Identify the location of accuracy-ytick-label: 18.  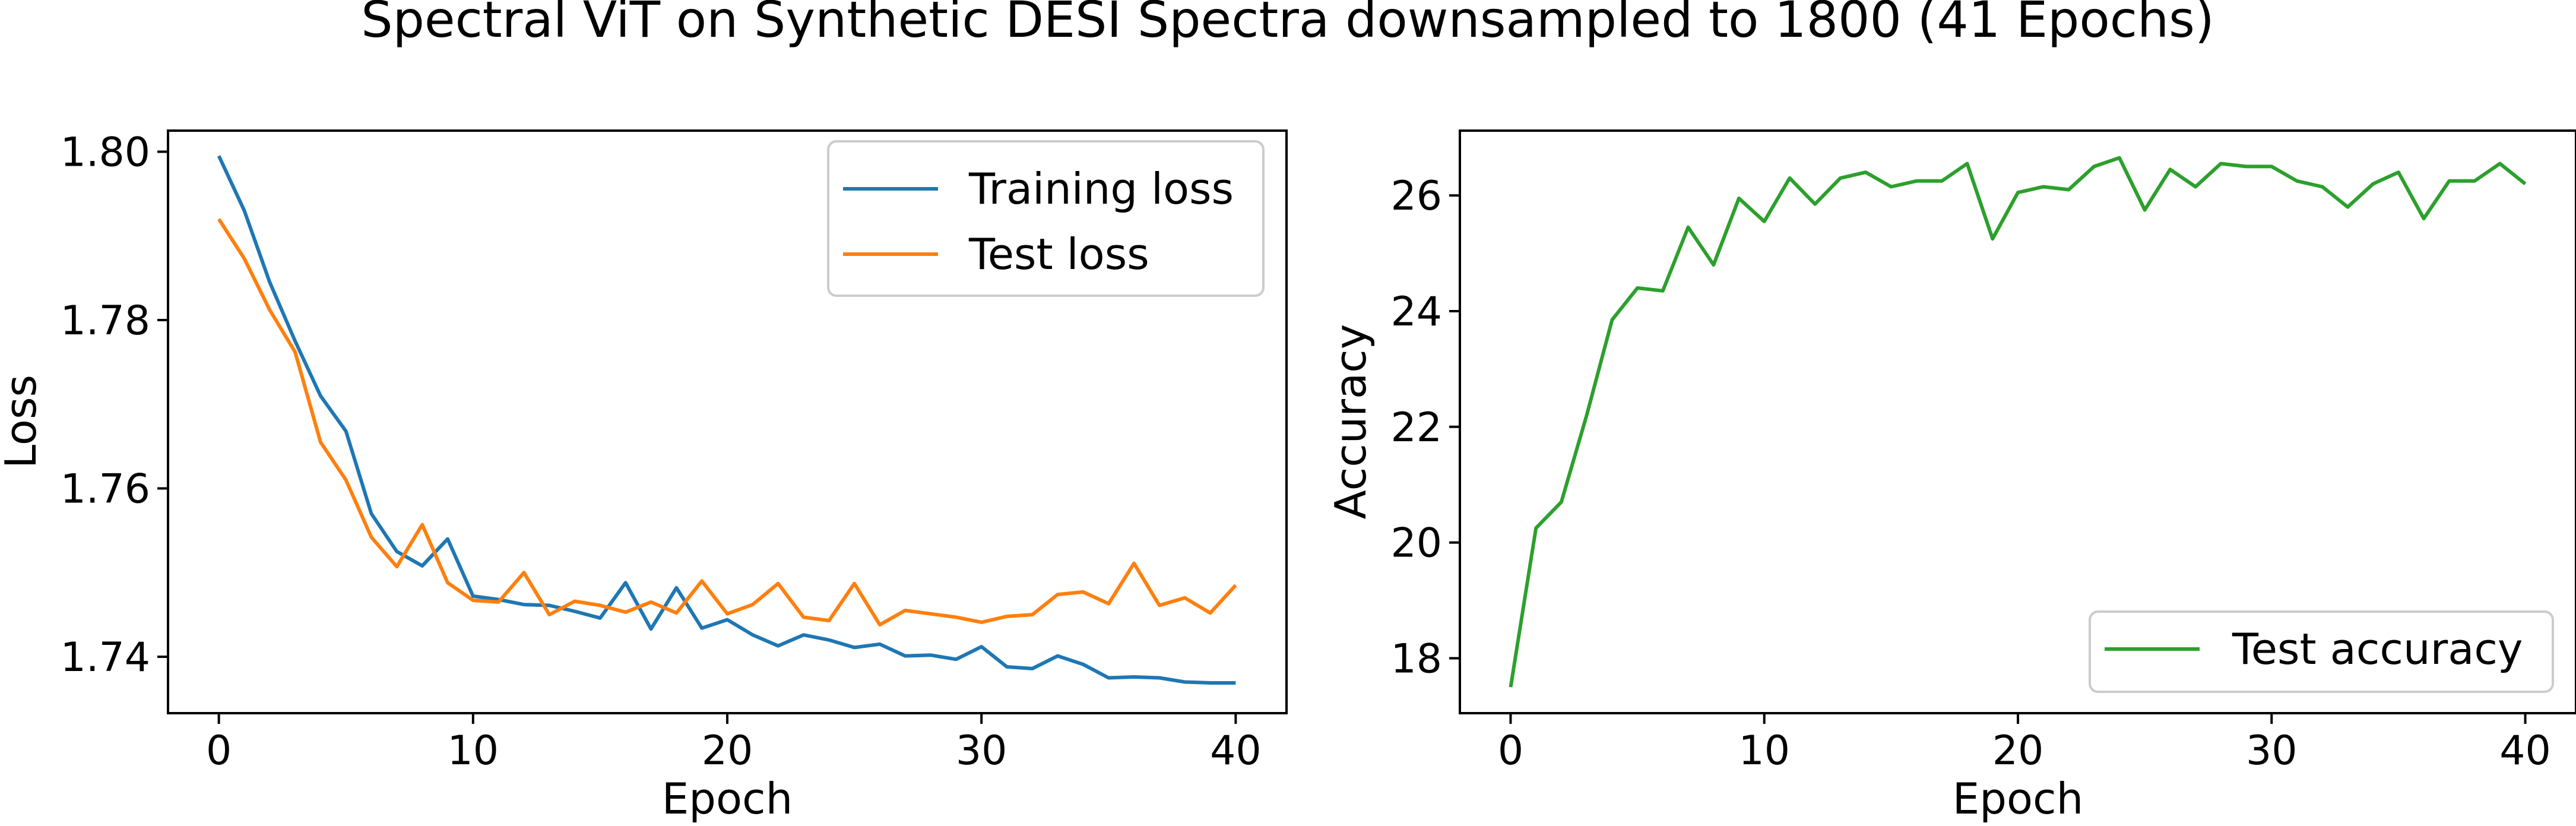
(1416, 658).